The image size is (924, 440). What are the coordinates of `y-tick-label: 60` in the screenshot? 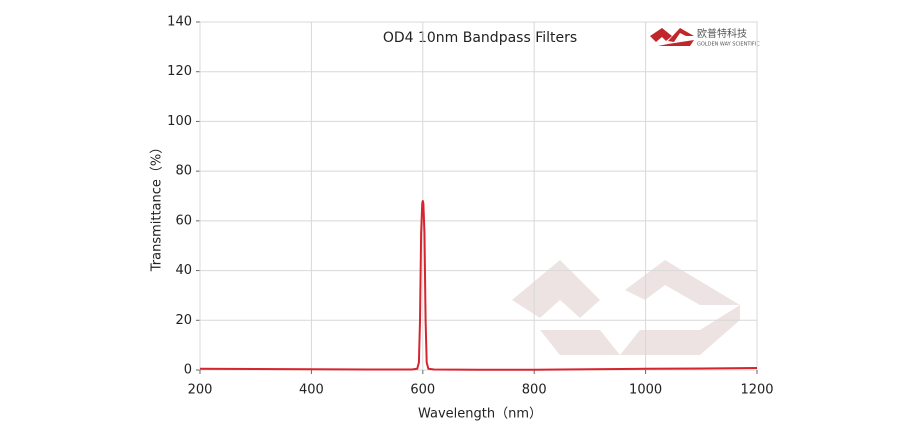 It's located at (183, 220).